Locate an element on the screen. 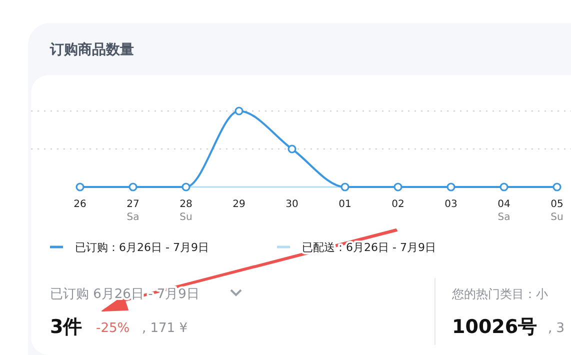 The height and width of the screenshot is (355, 571). x-tick-label: 29 is located at coordinates (239, 204).